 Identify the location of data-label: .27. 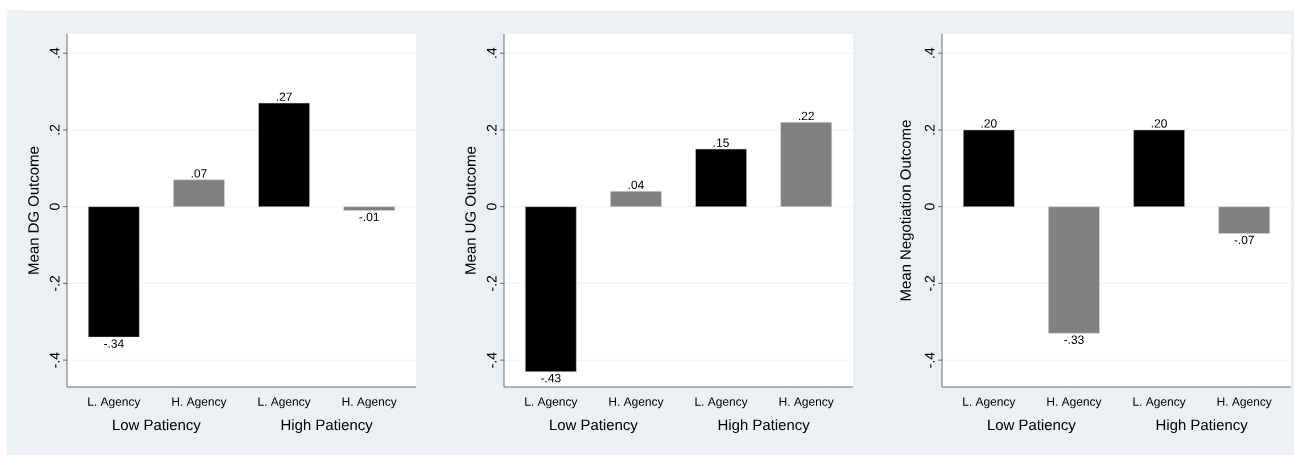
(284, 96).